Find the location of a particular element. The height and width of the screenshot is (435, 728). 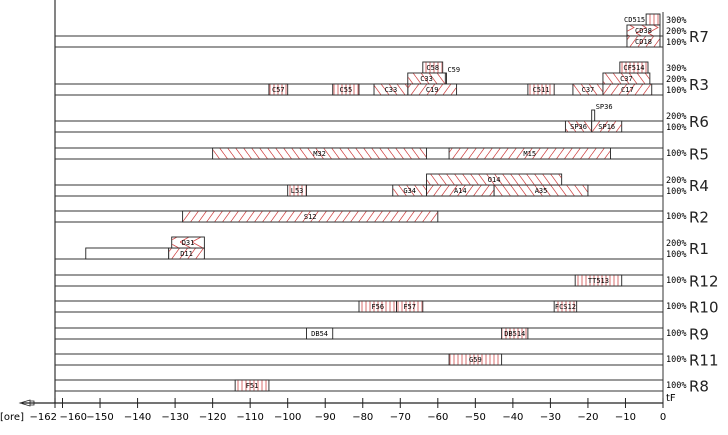

x-tick-label: −130 is located at coordinates (174, 417).